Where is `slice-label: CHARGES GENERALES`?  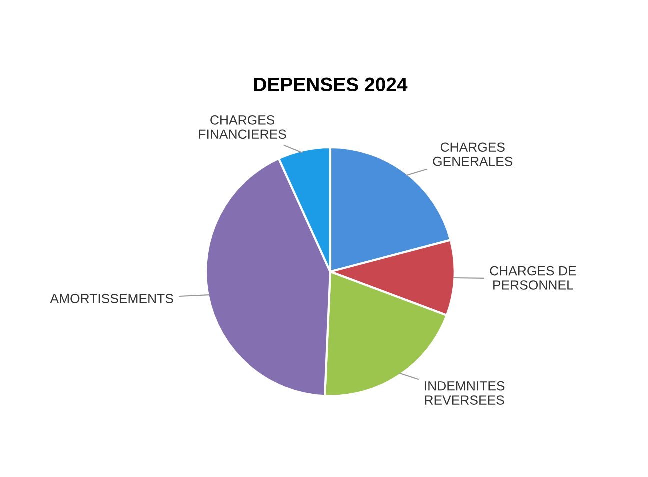 slice-label: CHARGES GENERALES is located at coordinates (473, 154).